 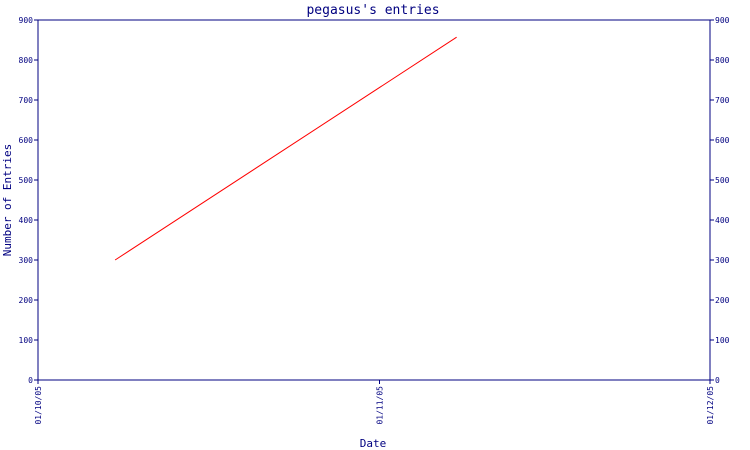 I want to click on y-tick-label-right: 400, so click(x=722, y=220).